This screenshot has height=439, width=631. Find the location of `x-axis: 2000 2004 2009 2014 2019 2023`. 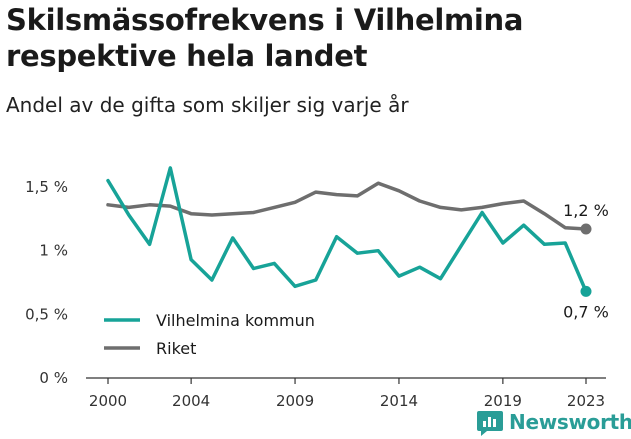

x-axis: 2000 2004 2009 2014 2019 2023 is located at coordinates (346, 393).